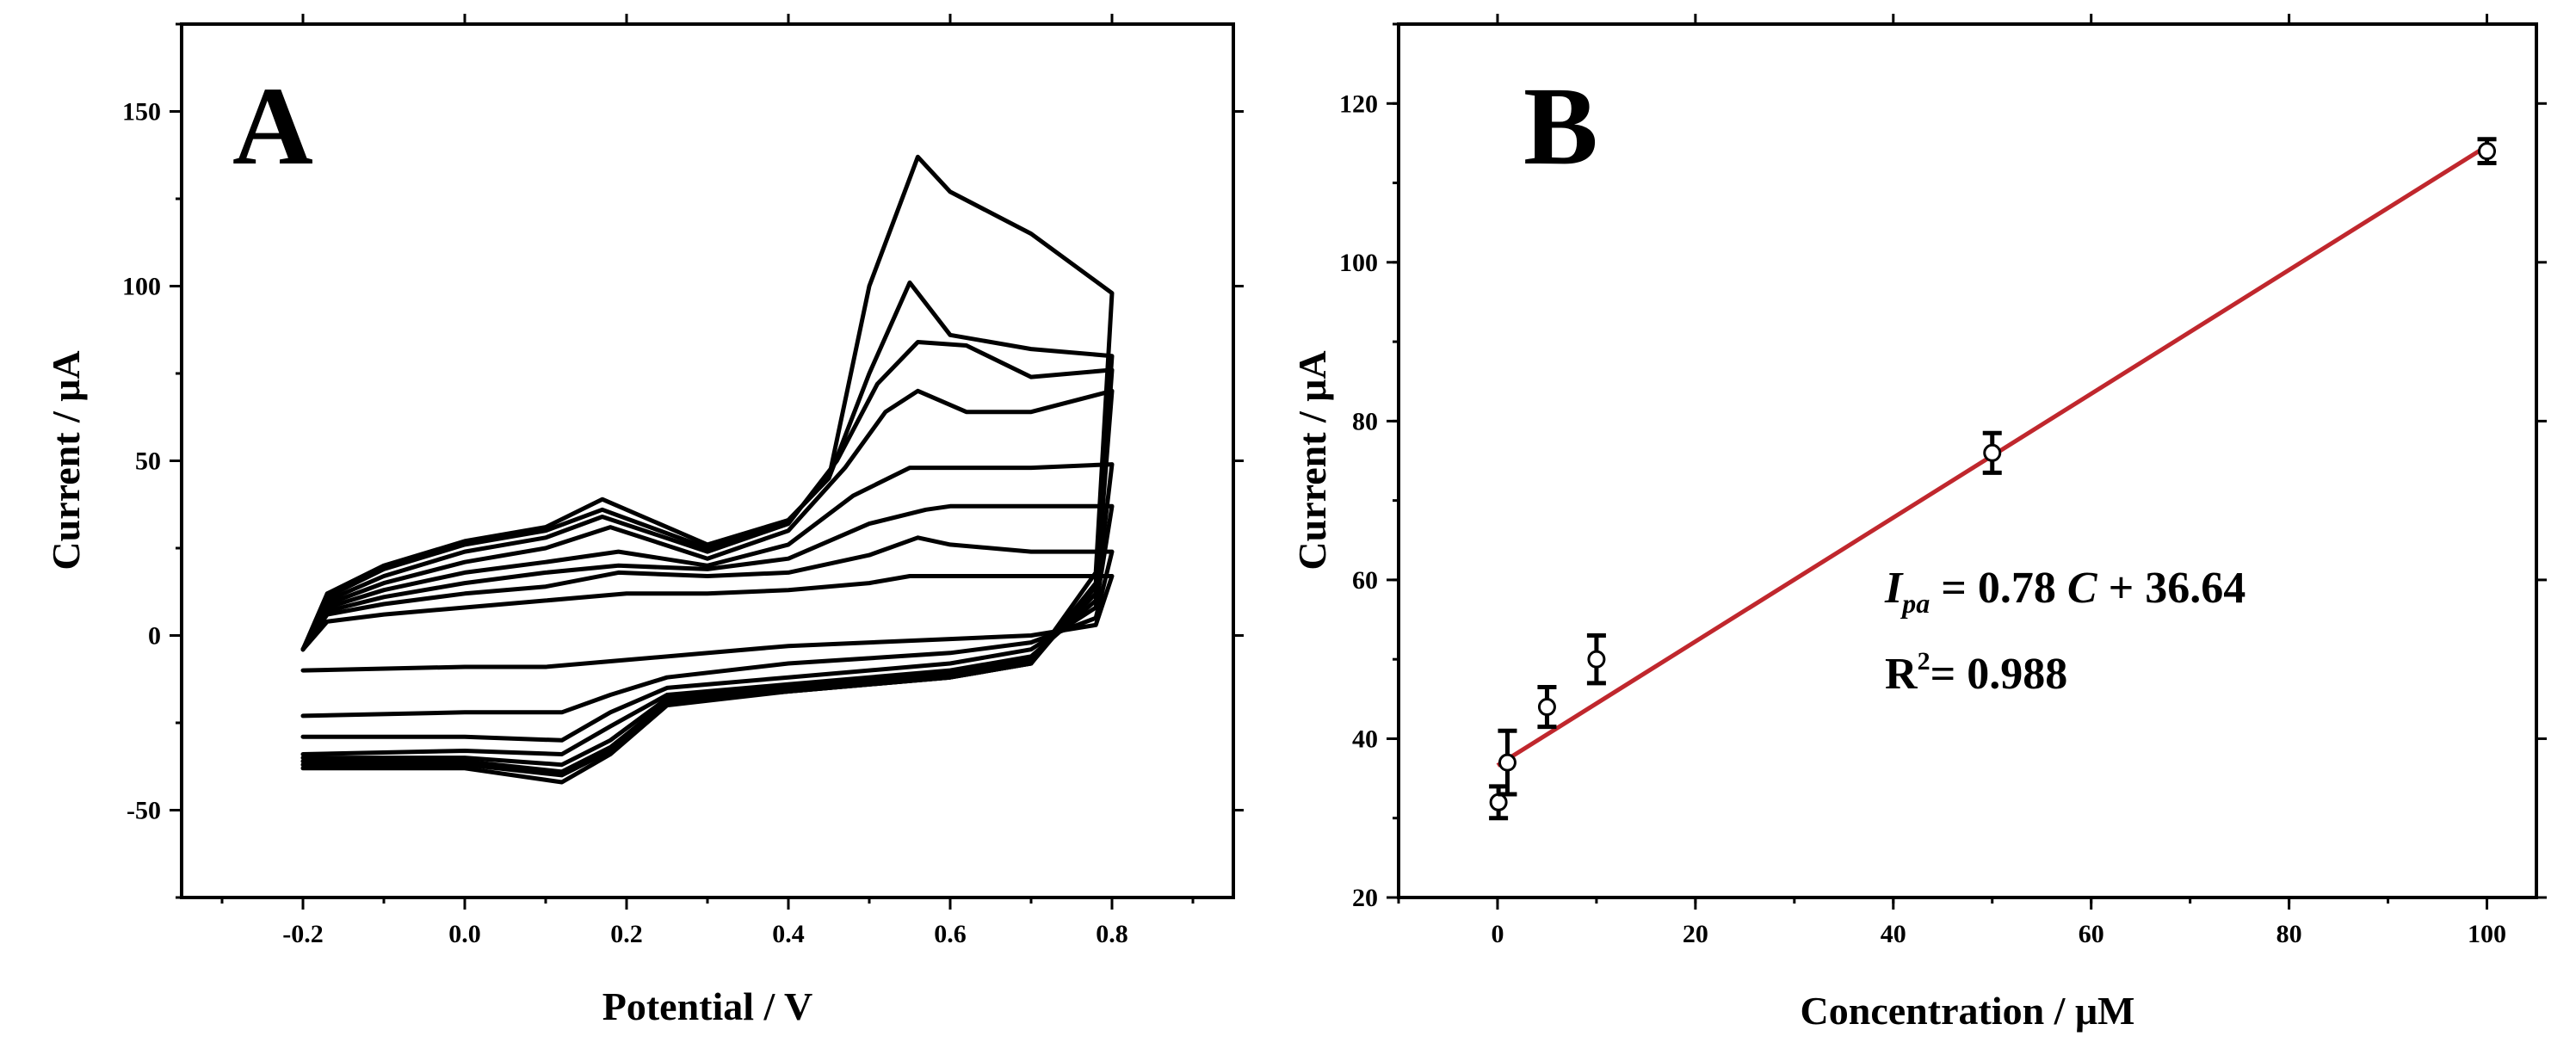 The height and width of the screenshot is (1061, 2576). I want to click on panel-b-y-tick-label: 40, so click(1365, 739).